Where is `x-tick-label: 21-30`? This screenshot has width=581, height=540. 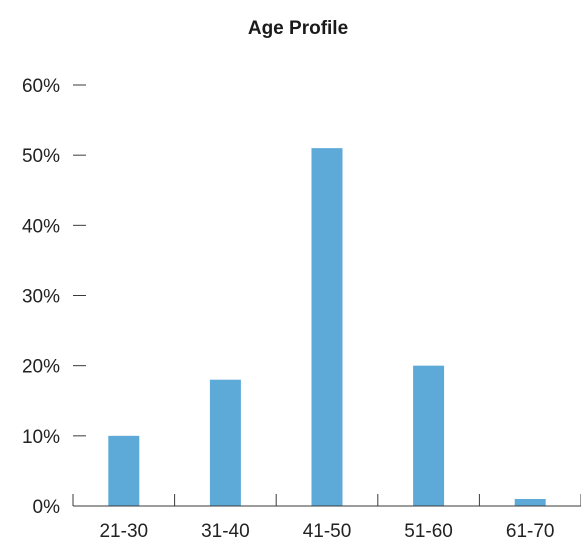
x-tick-label: 21-30 is located at coordinates (123, 530).